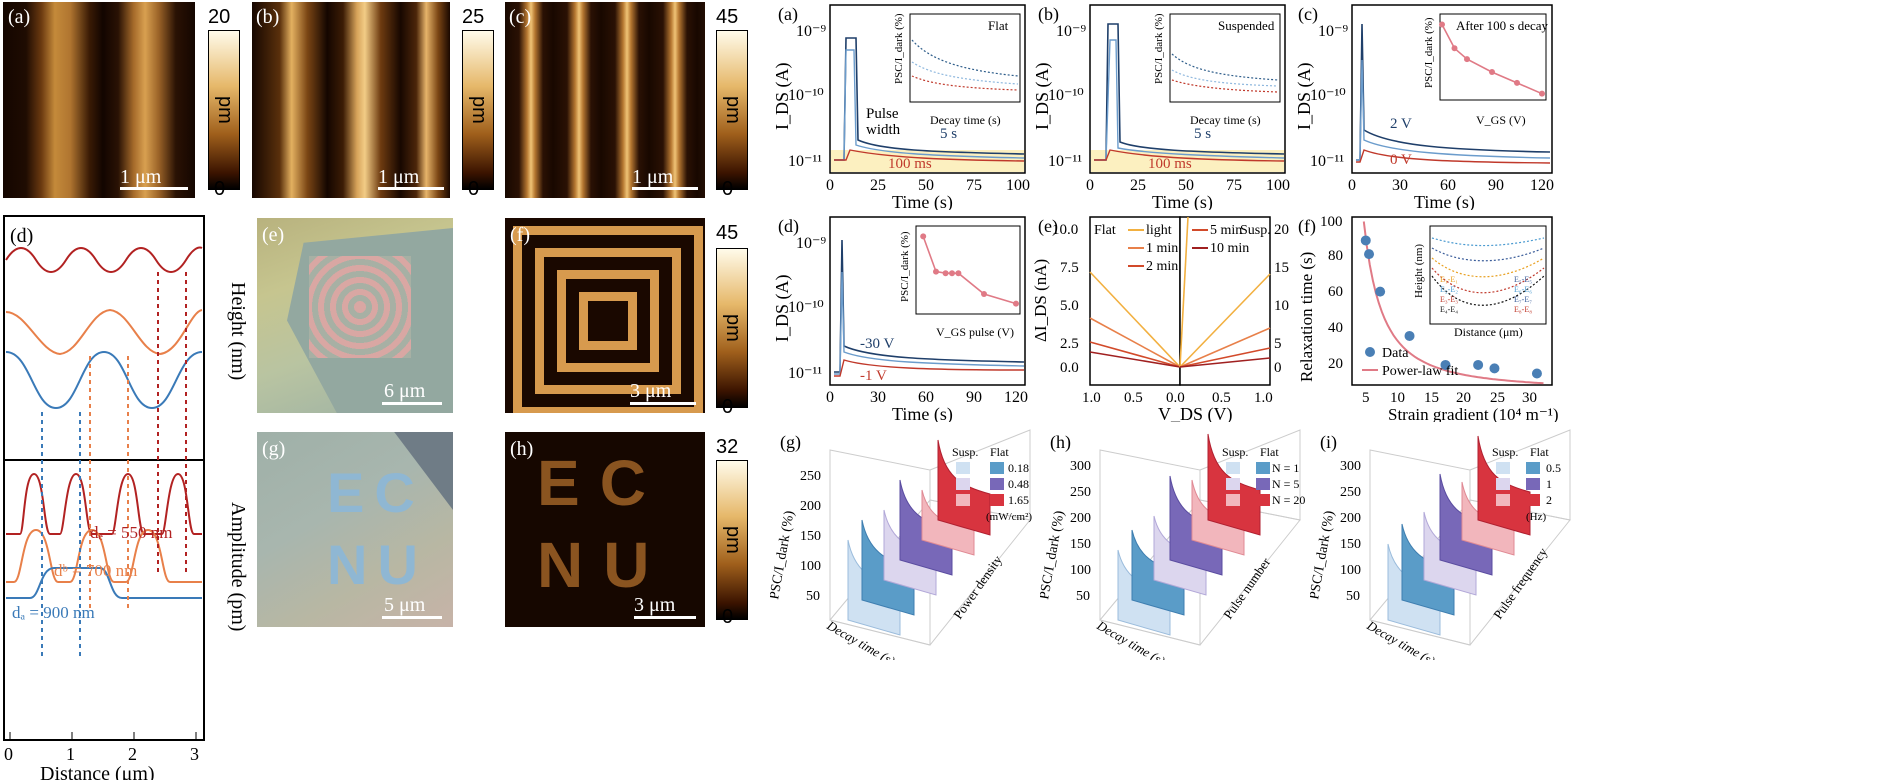 Image resolution: width=1901 pixels, height=780 pixels. What do you see at coordinates (1308, 14) in the screenshot?
I see `right-panel-c-label: (c)` at bounding box center [1308, 14].